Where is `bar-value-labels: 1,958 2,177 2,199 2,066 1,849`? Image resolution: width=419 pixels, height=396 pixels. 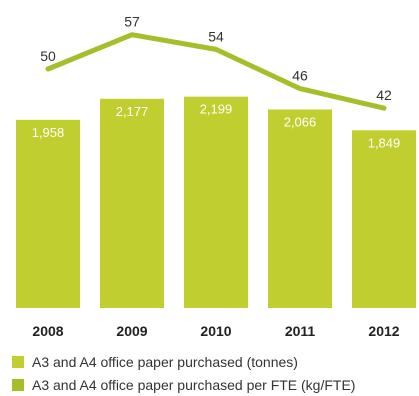
bar-value-labels: 1,958 2,177 2,199 2,066 1,849 is located at coordinates (216, 126).